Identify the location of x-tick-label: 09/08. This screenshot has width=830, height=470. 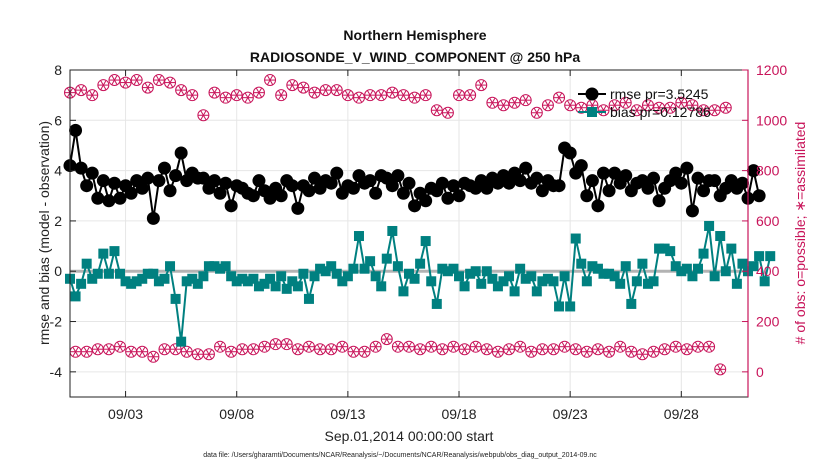
(236, 414).